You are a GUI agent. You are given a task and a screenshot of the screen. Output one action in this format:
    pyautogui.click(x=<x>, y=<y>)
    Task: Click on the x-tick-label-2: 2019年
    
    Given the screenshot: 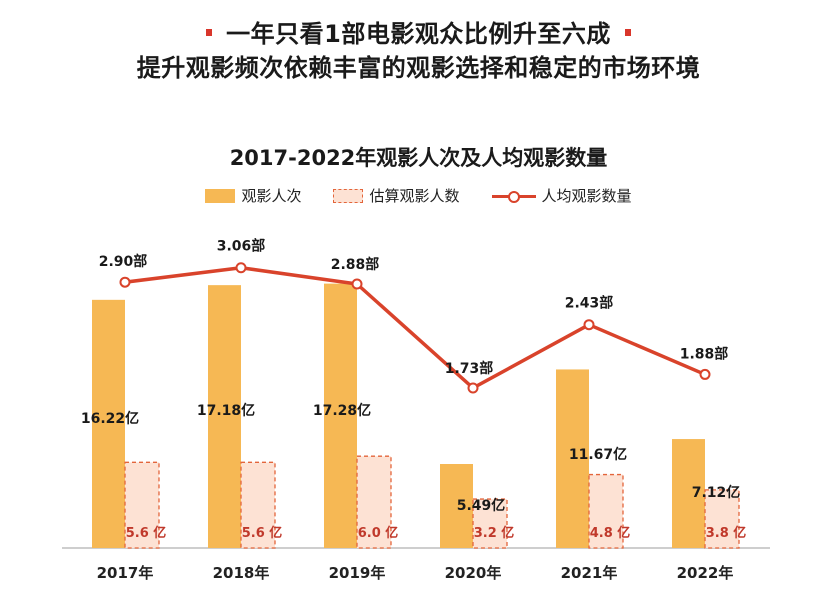 What is the action you would take?
    pyautogui.click(x=357, y=573)
    